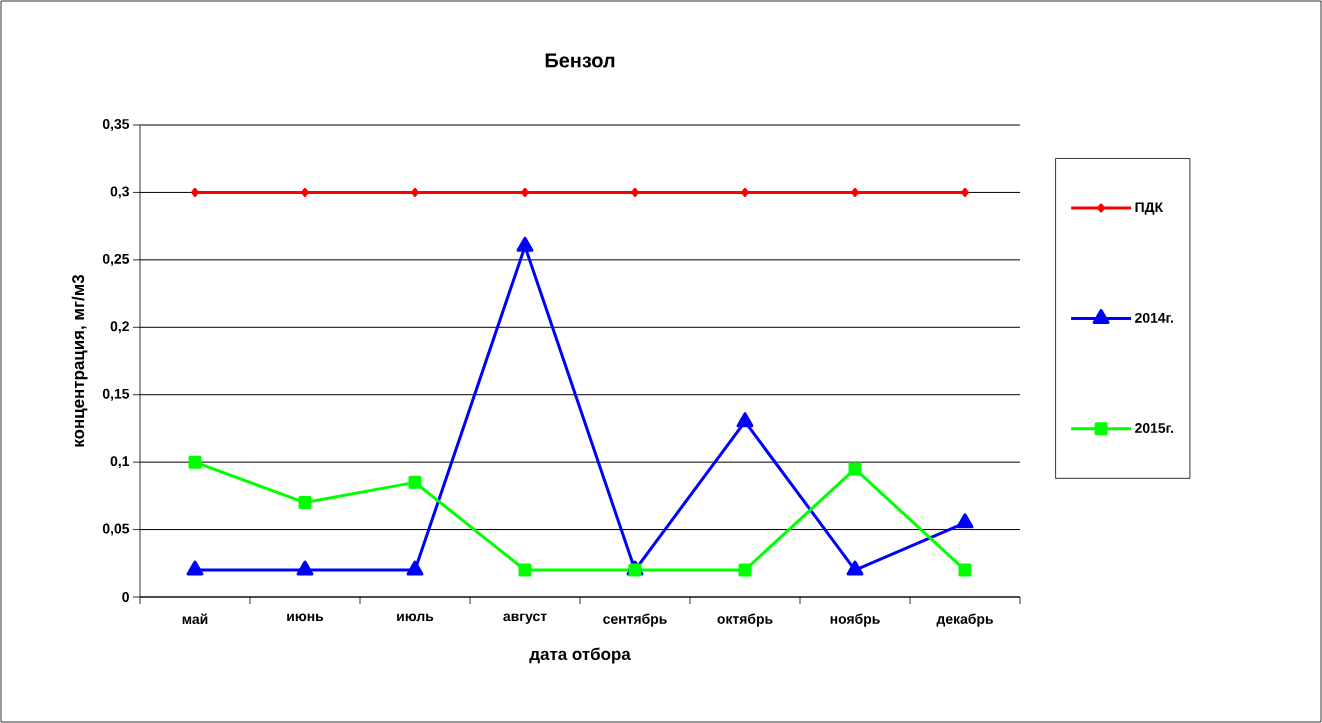 The image size is (1322, 723). I want to click on y-tick-label: 0,2, so click(119, 327).